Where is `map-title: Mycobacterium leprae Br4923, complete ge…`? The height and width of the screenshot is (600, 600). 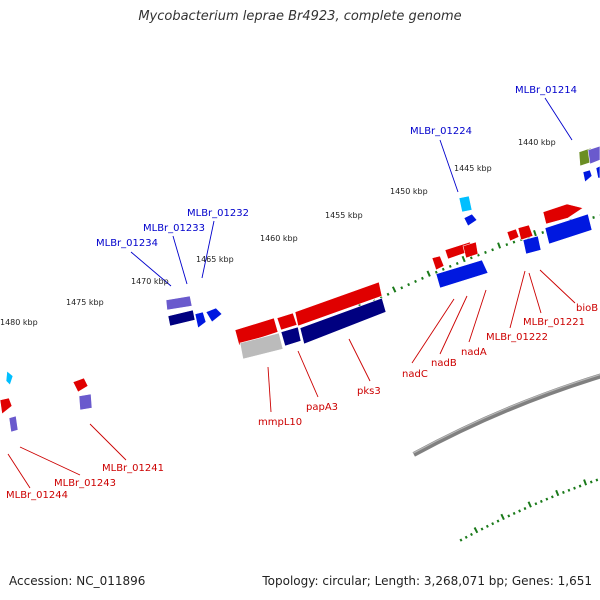
map-title: Mycobacterium leprae Br4923, complete ge… is located at coordinates (300, 16).